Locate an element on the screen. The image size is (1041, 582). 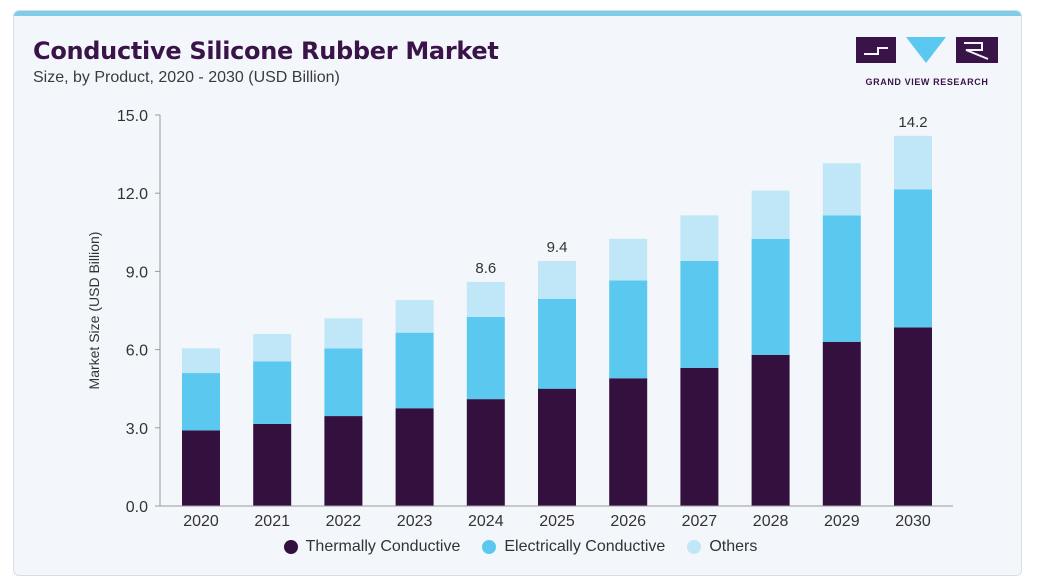
chart-title: Conductive Silicone Rubber Market is located at coordinates (266, 51).